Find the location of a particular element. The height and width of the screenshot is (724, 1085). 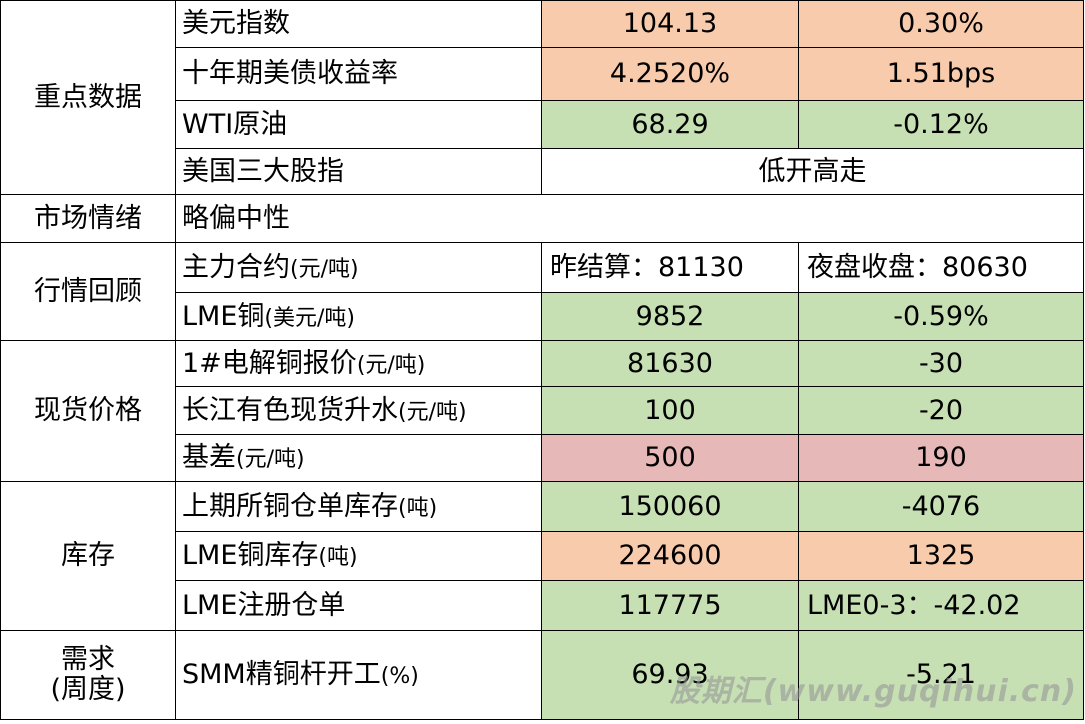

lme-stock-unit: (吨) is located at coordinates (338, 558).